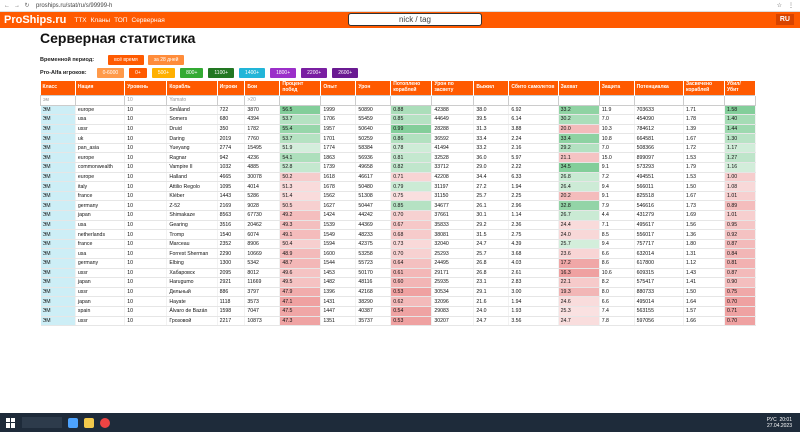  Describe the element at coordinates (148, 20) in the screenshot. I see `nav-server: Серверная` at that location.